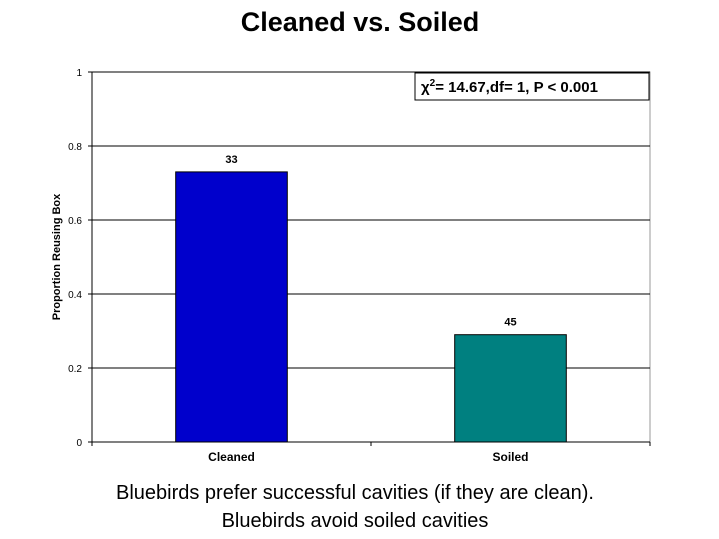  Describe the element at coordinates (75, 369) in the screenshot. I see `y-tick-label: 0.2` at that location.